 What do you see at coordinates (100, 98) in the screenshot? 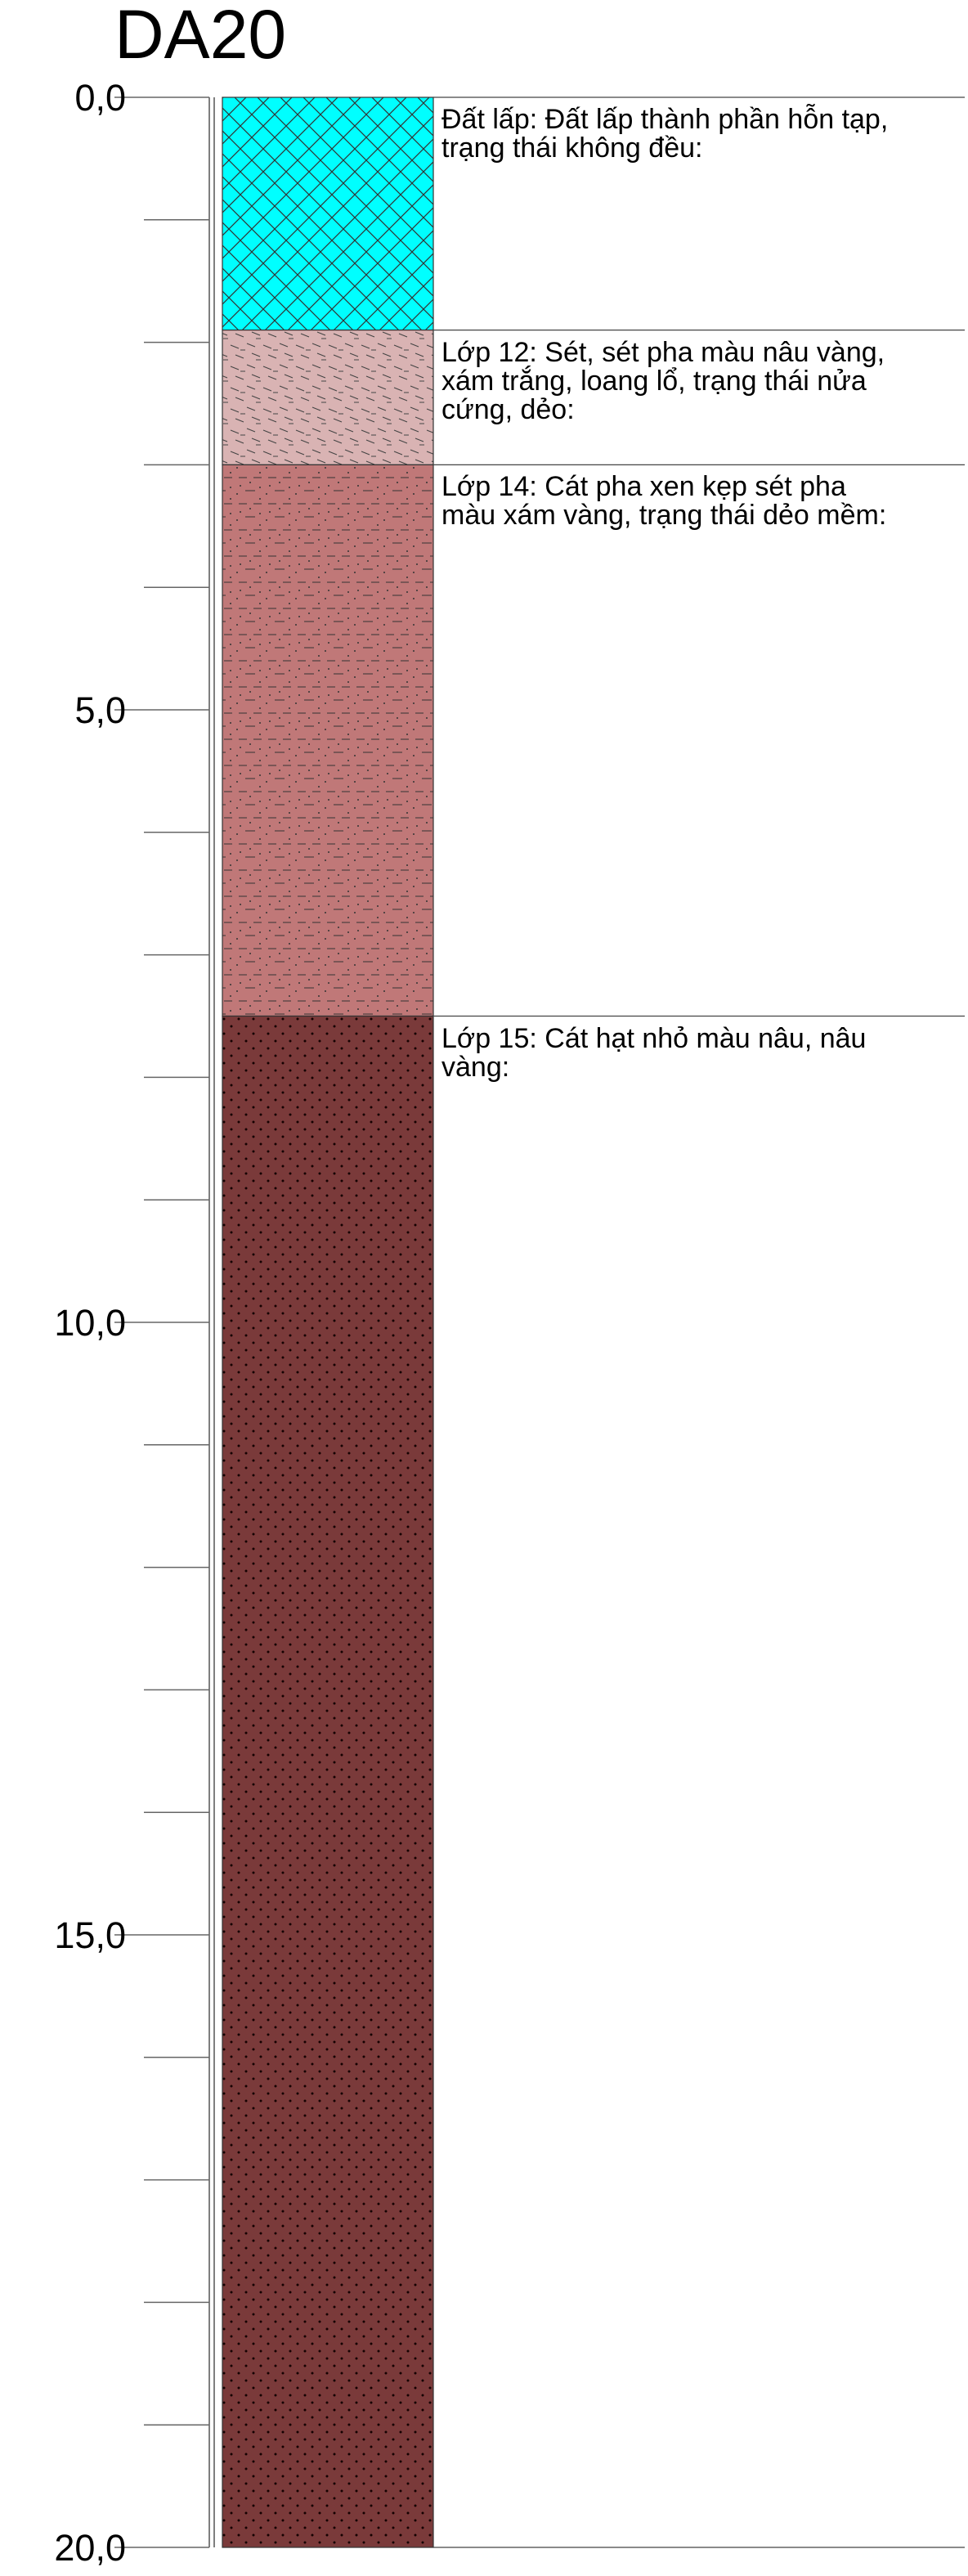
I see `depth-label: 0,0` at bounding box center [100, 98].